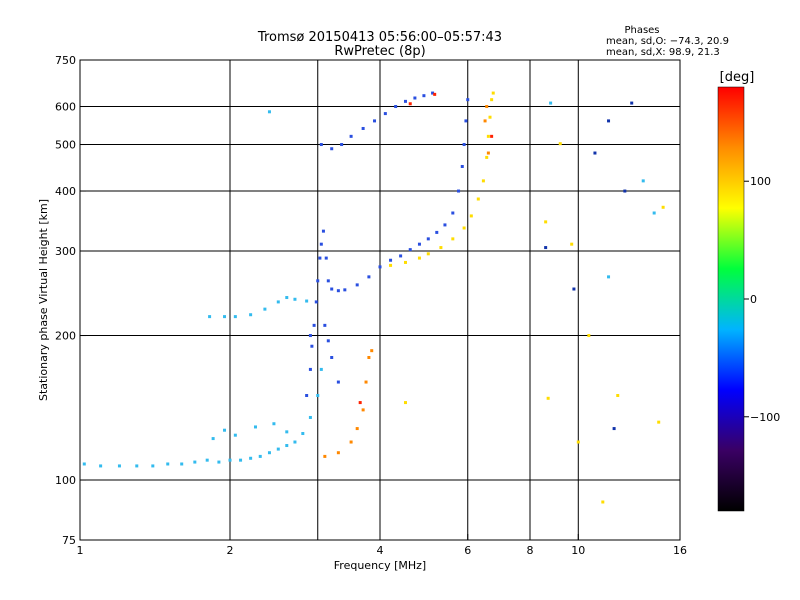  What do you see at coordinates (65, 336) in the screenshot?
I see `y-tick-label-2: 200` at bounding box center [65, 336].